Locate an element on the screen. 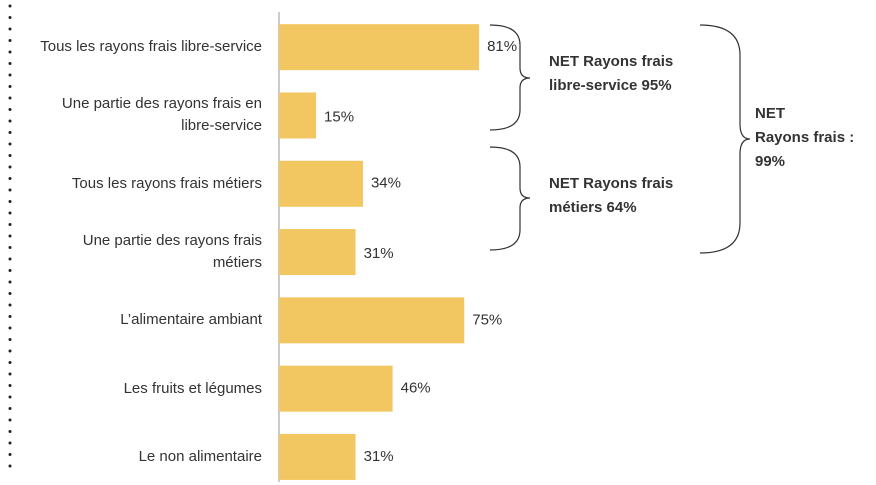 Image resolution: width=876 pixels, height=485 pixels. category-label: L’alimentaire ambiant is located at coordinates (191, 320).